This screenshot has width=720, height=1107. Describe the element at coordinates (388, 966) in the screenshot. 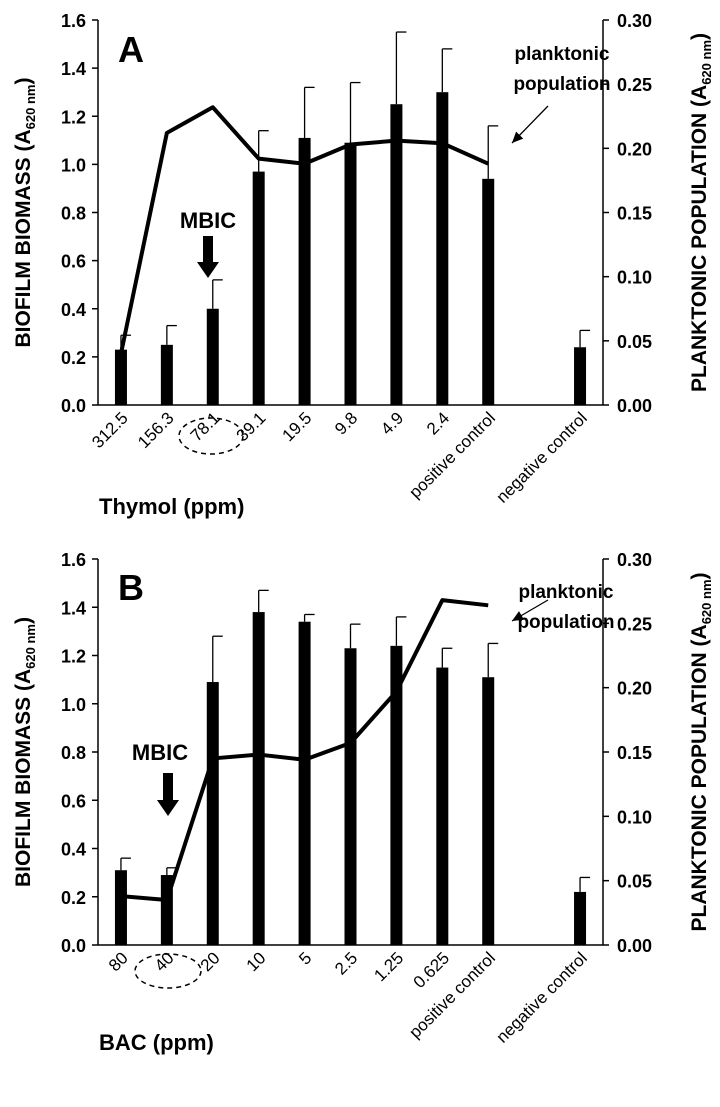

I see `x-tick-label: 1.25` at that location.